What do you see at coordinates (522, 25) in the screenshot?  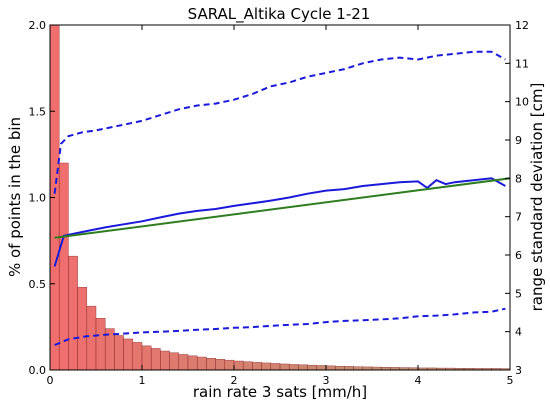 I see `y-right-tick-label: 12` at bounding box center [522, 25].